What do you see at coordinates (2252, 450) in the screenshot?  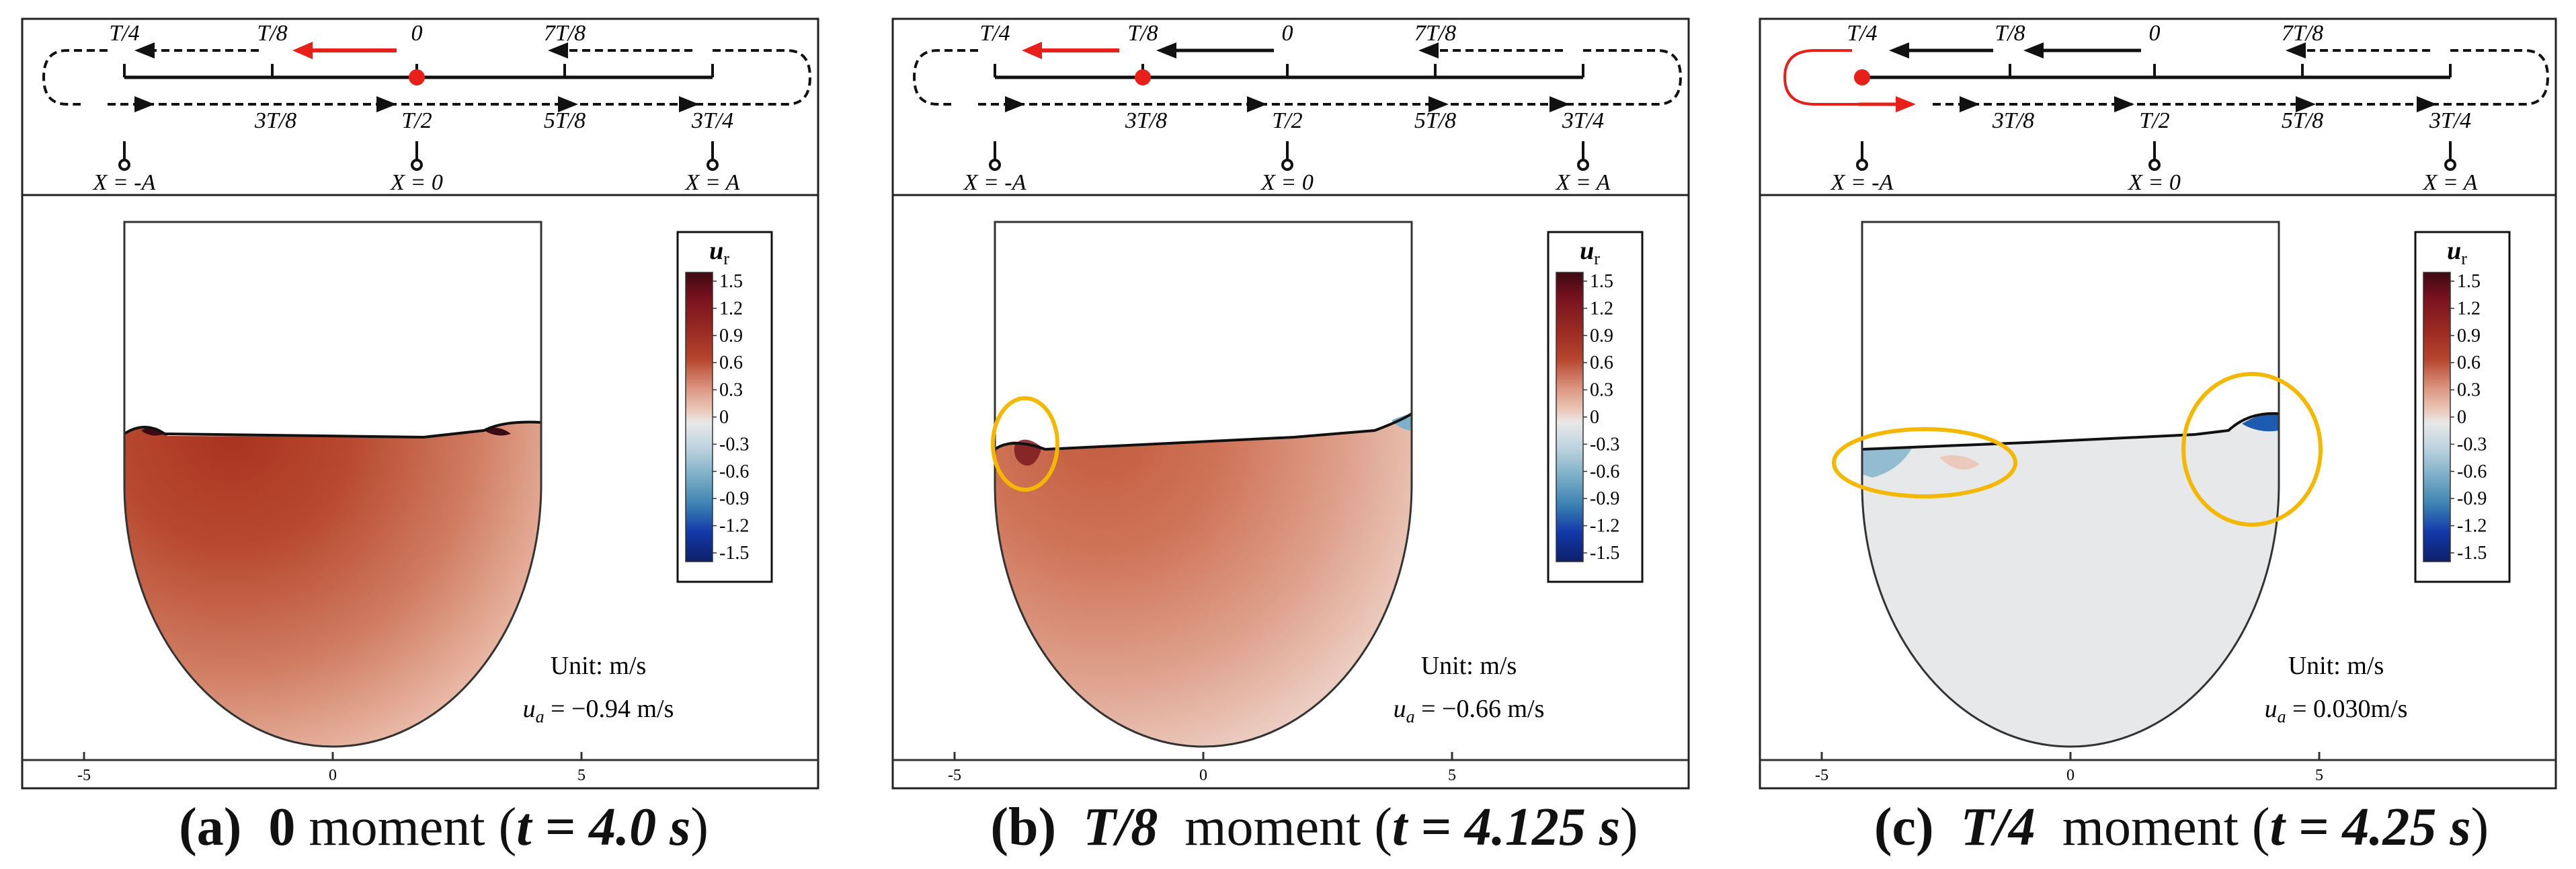 I see `highlight-ellipse-right` at bounding box center [2252, 450].